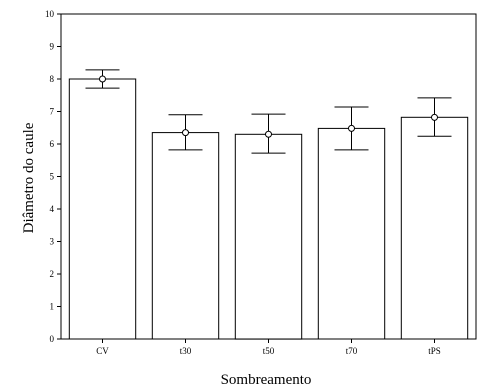  Describe the element at coordinates (186, 351) in the screenshot. I see `x-tick-label-t30: t30` at that location.